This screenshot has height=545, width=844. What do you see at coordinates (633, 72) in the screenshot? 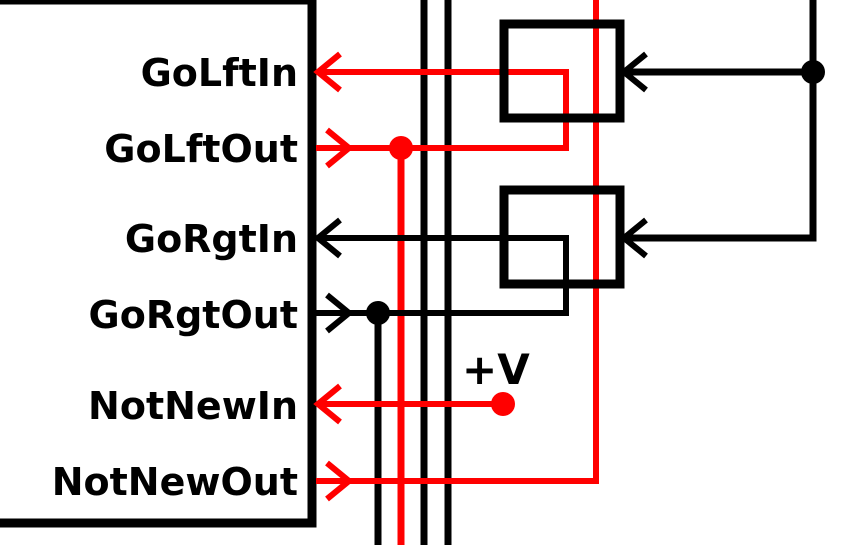
I see `arrow-gate-upper` at bounding box center [633, 72].